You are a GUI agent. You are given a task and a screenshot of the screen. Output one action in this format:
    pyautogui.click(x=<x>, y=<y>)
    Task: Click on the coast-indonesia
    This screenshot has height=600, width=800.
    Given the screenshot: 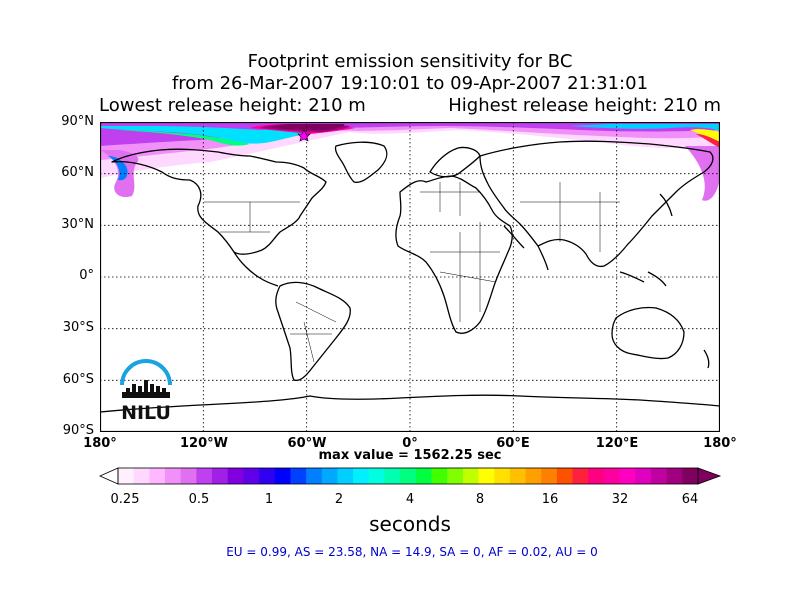 What is the action you would take?
    pyautogui.click(x=643, y=279)
    